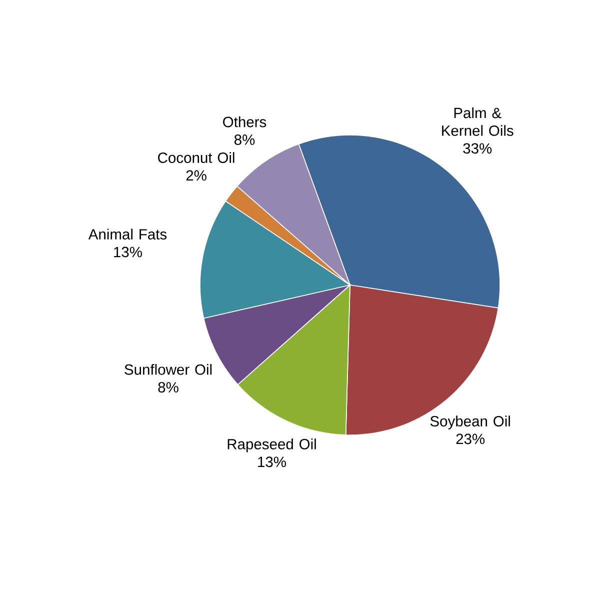  What do you see at coordinates (470, 439) in the screenshot?
I see `data-label: 23%` at bounding box center [470, 439].